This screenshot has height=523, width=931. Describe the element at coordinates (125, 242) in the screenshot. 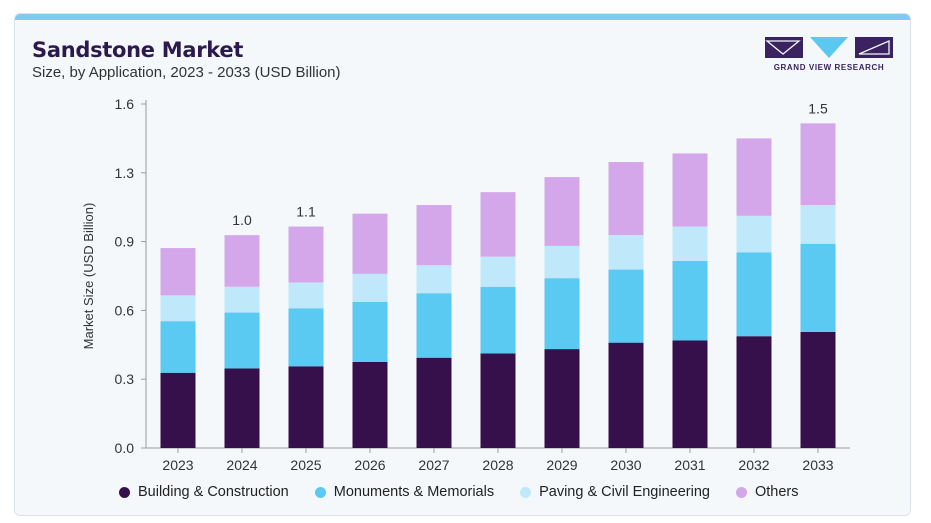

I see `y-tick-label: 0.9` at that location.